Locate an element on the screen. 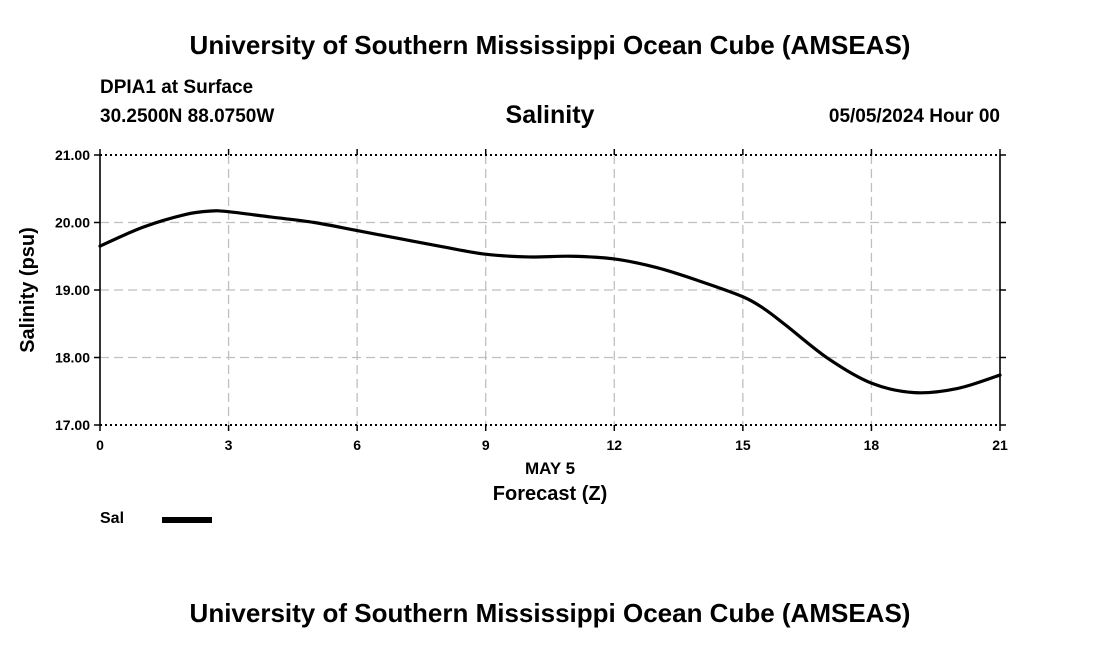 Image resolution: width=1100 pixels, height=650 pixels. forecast-datetime: 05/05/2024 Hour 00 is located at coordinates (914, 116).